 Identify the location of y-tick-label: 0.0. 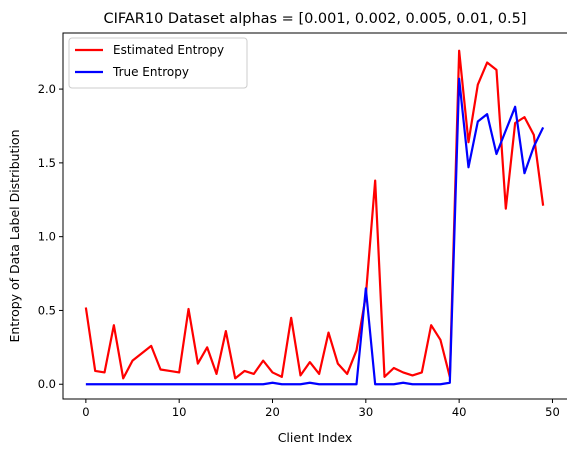
(47, 384).